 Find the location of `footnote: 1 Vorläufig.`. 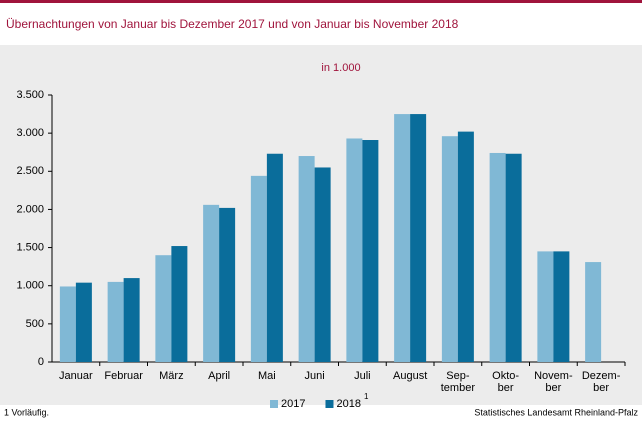

footnote: 1 Vorläufig. is located at coordinates (26, 412).